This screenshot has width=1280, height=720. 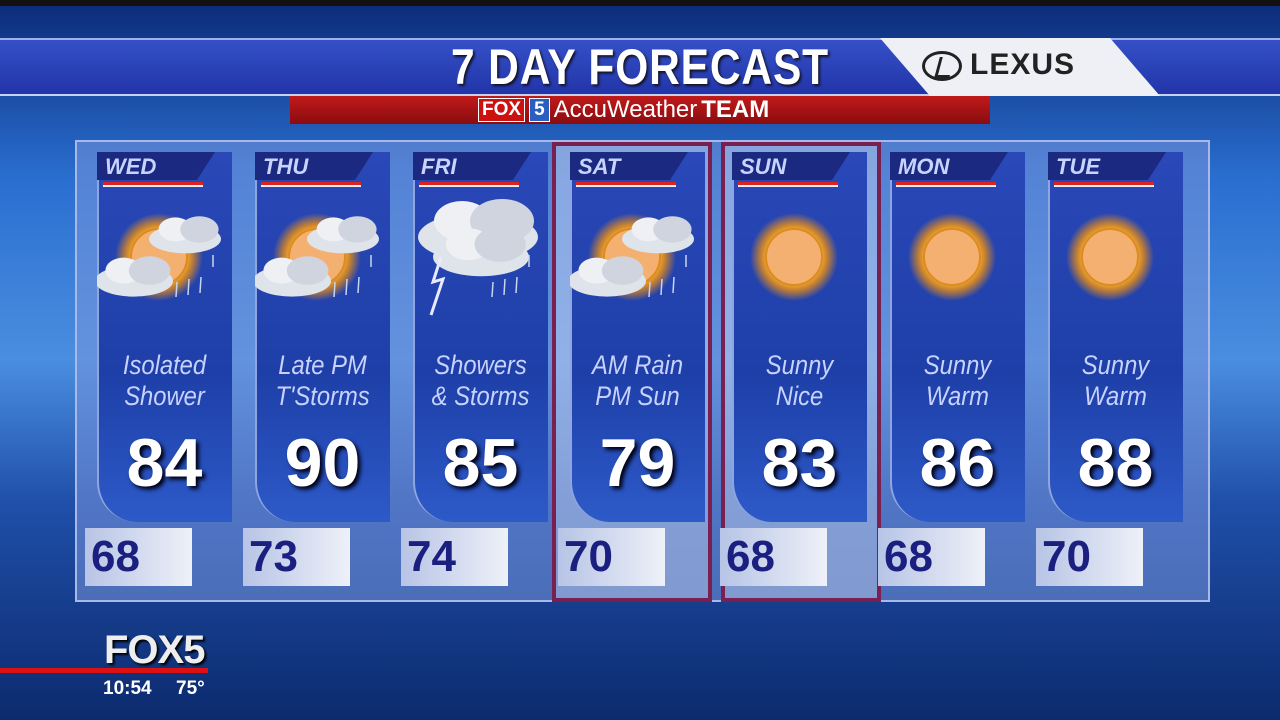 What do you see at coordinates (763, 166) in the screenshot?
I see `day-name: SUN` at bounding box center [763, 166].